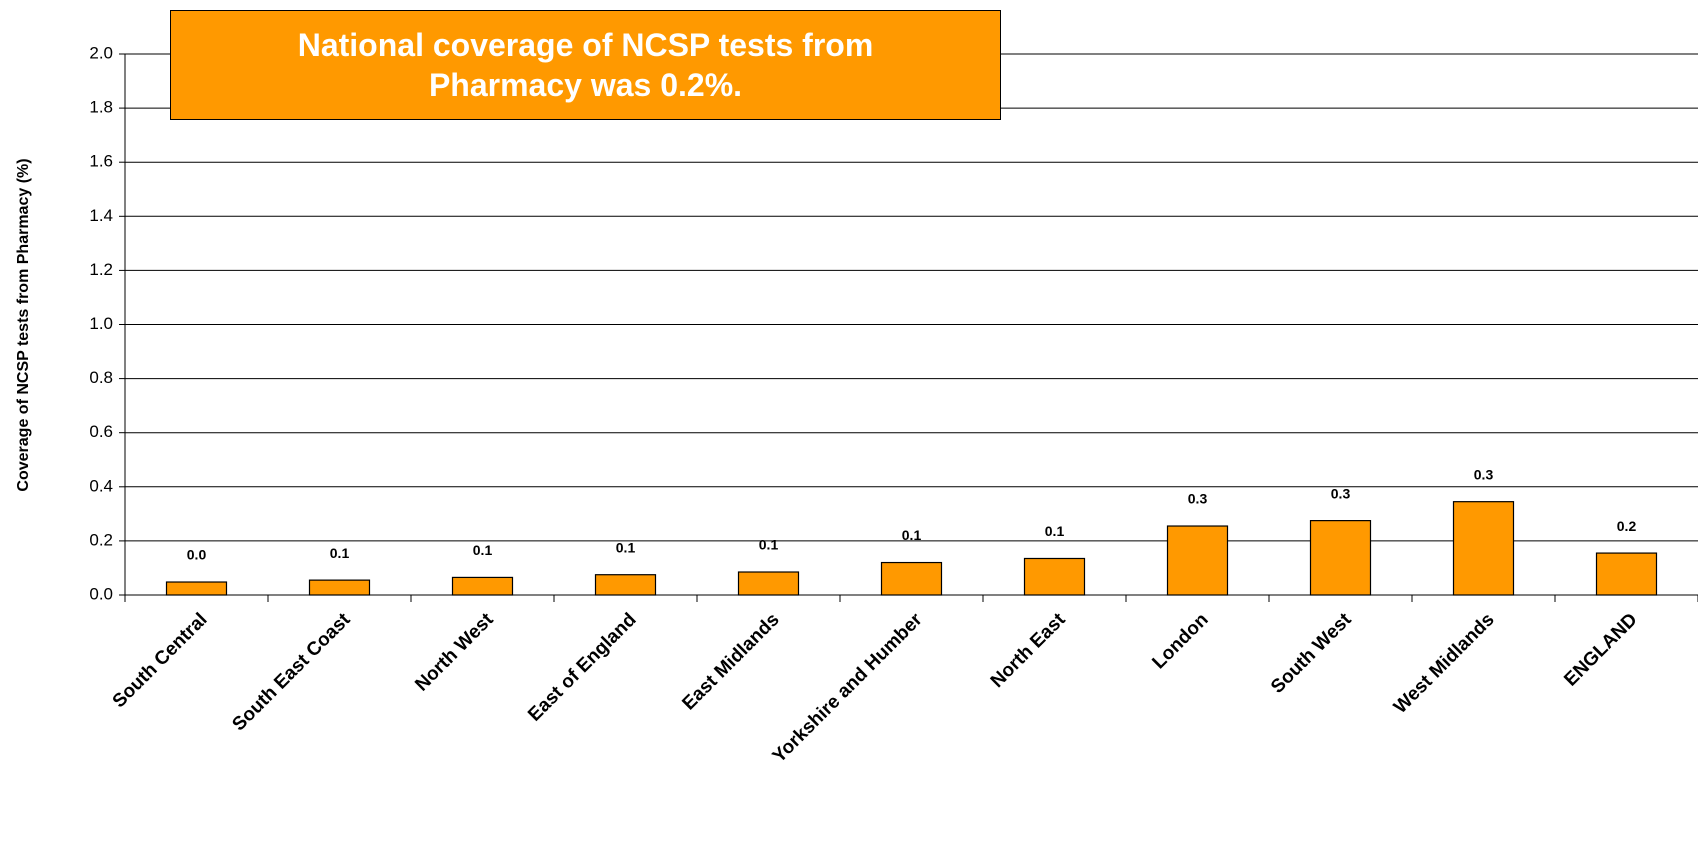 The height and width of the screenshot is (849, 1698). Describe the element at coordinates (23, 324) in the screenshot. I see `y-axis-title: Coverage of NCSP tests from Pharmacy (%)` at that location.